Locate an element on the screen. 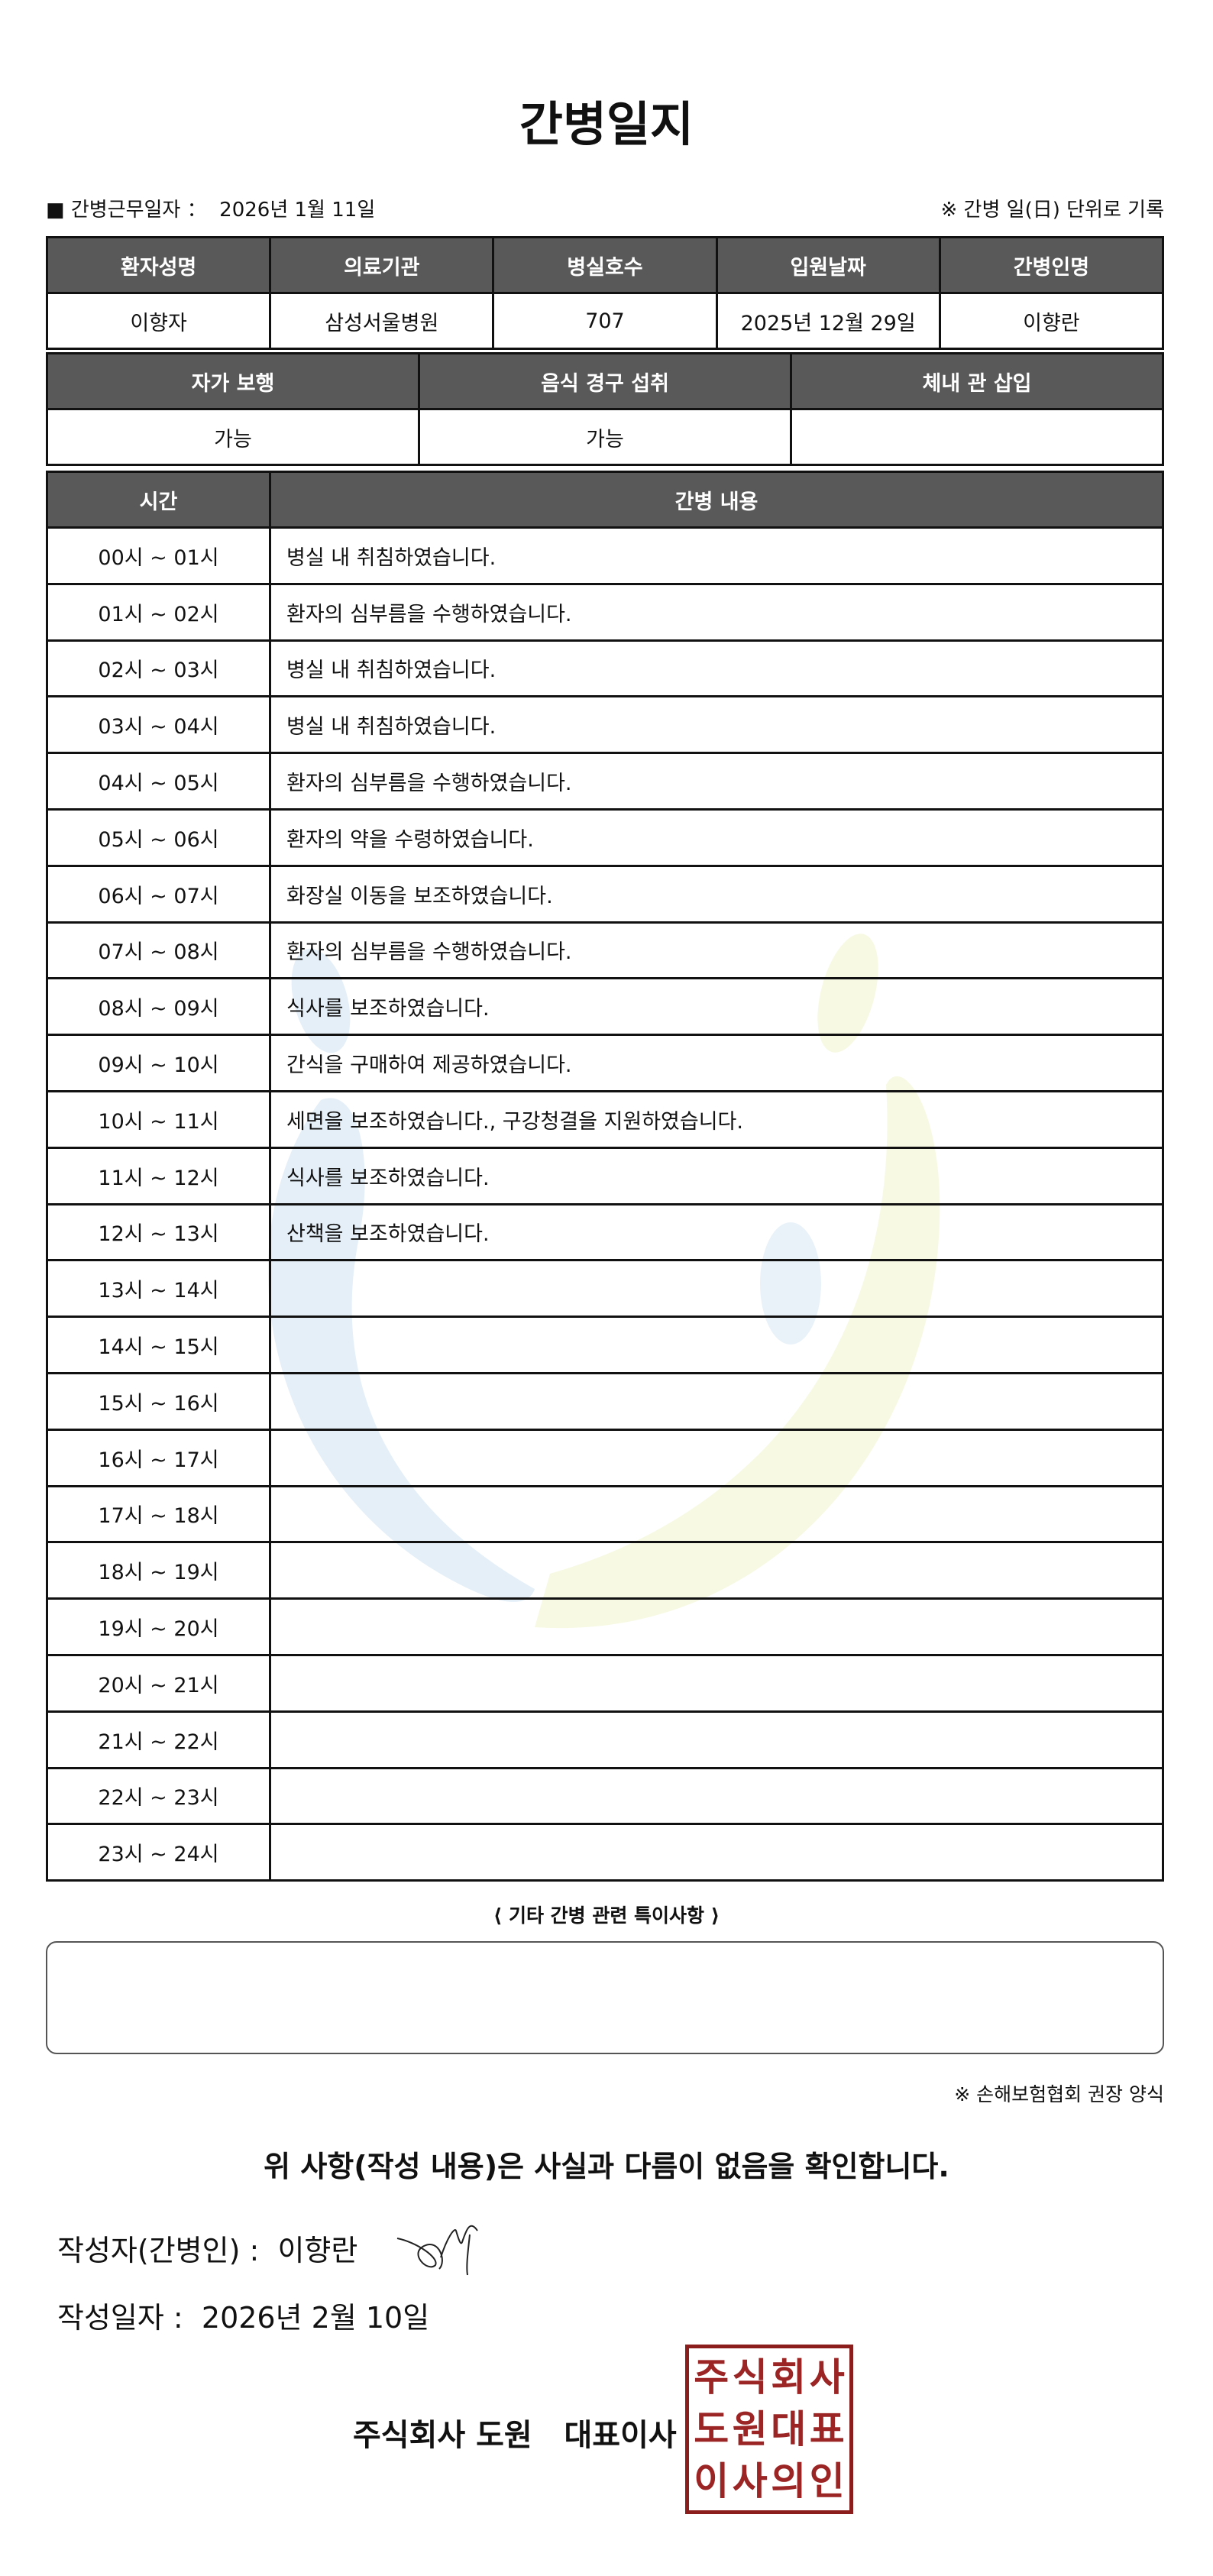 This screenshot has width=1213, height=2576. log-row: 22시 ~ 23시 is located at coordinates (605, 1796).